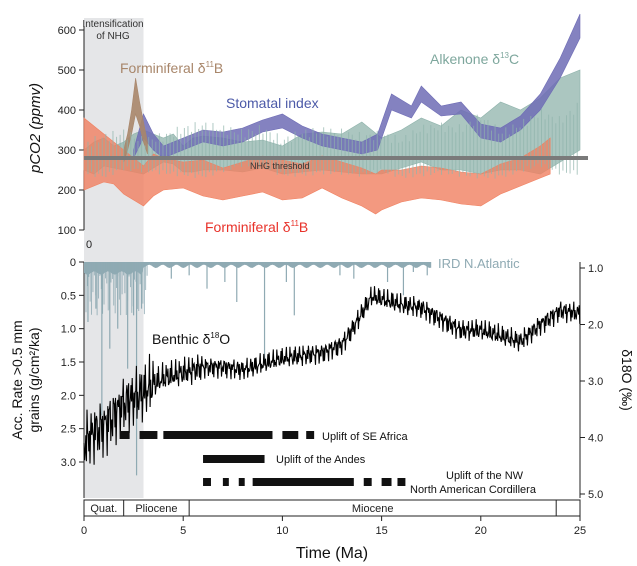 This screenshot has height=566, width=637. I want to click on epoch-label: Quat., so click(103, 509).